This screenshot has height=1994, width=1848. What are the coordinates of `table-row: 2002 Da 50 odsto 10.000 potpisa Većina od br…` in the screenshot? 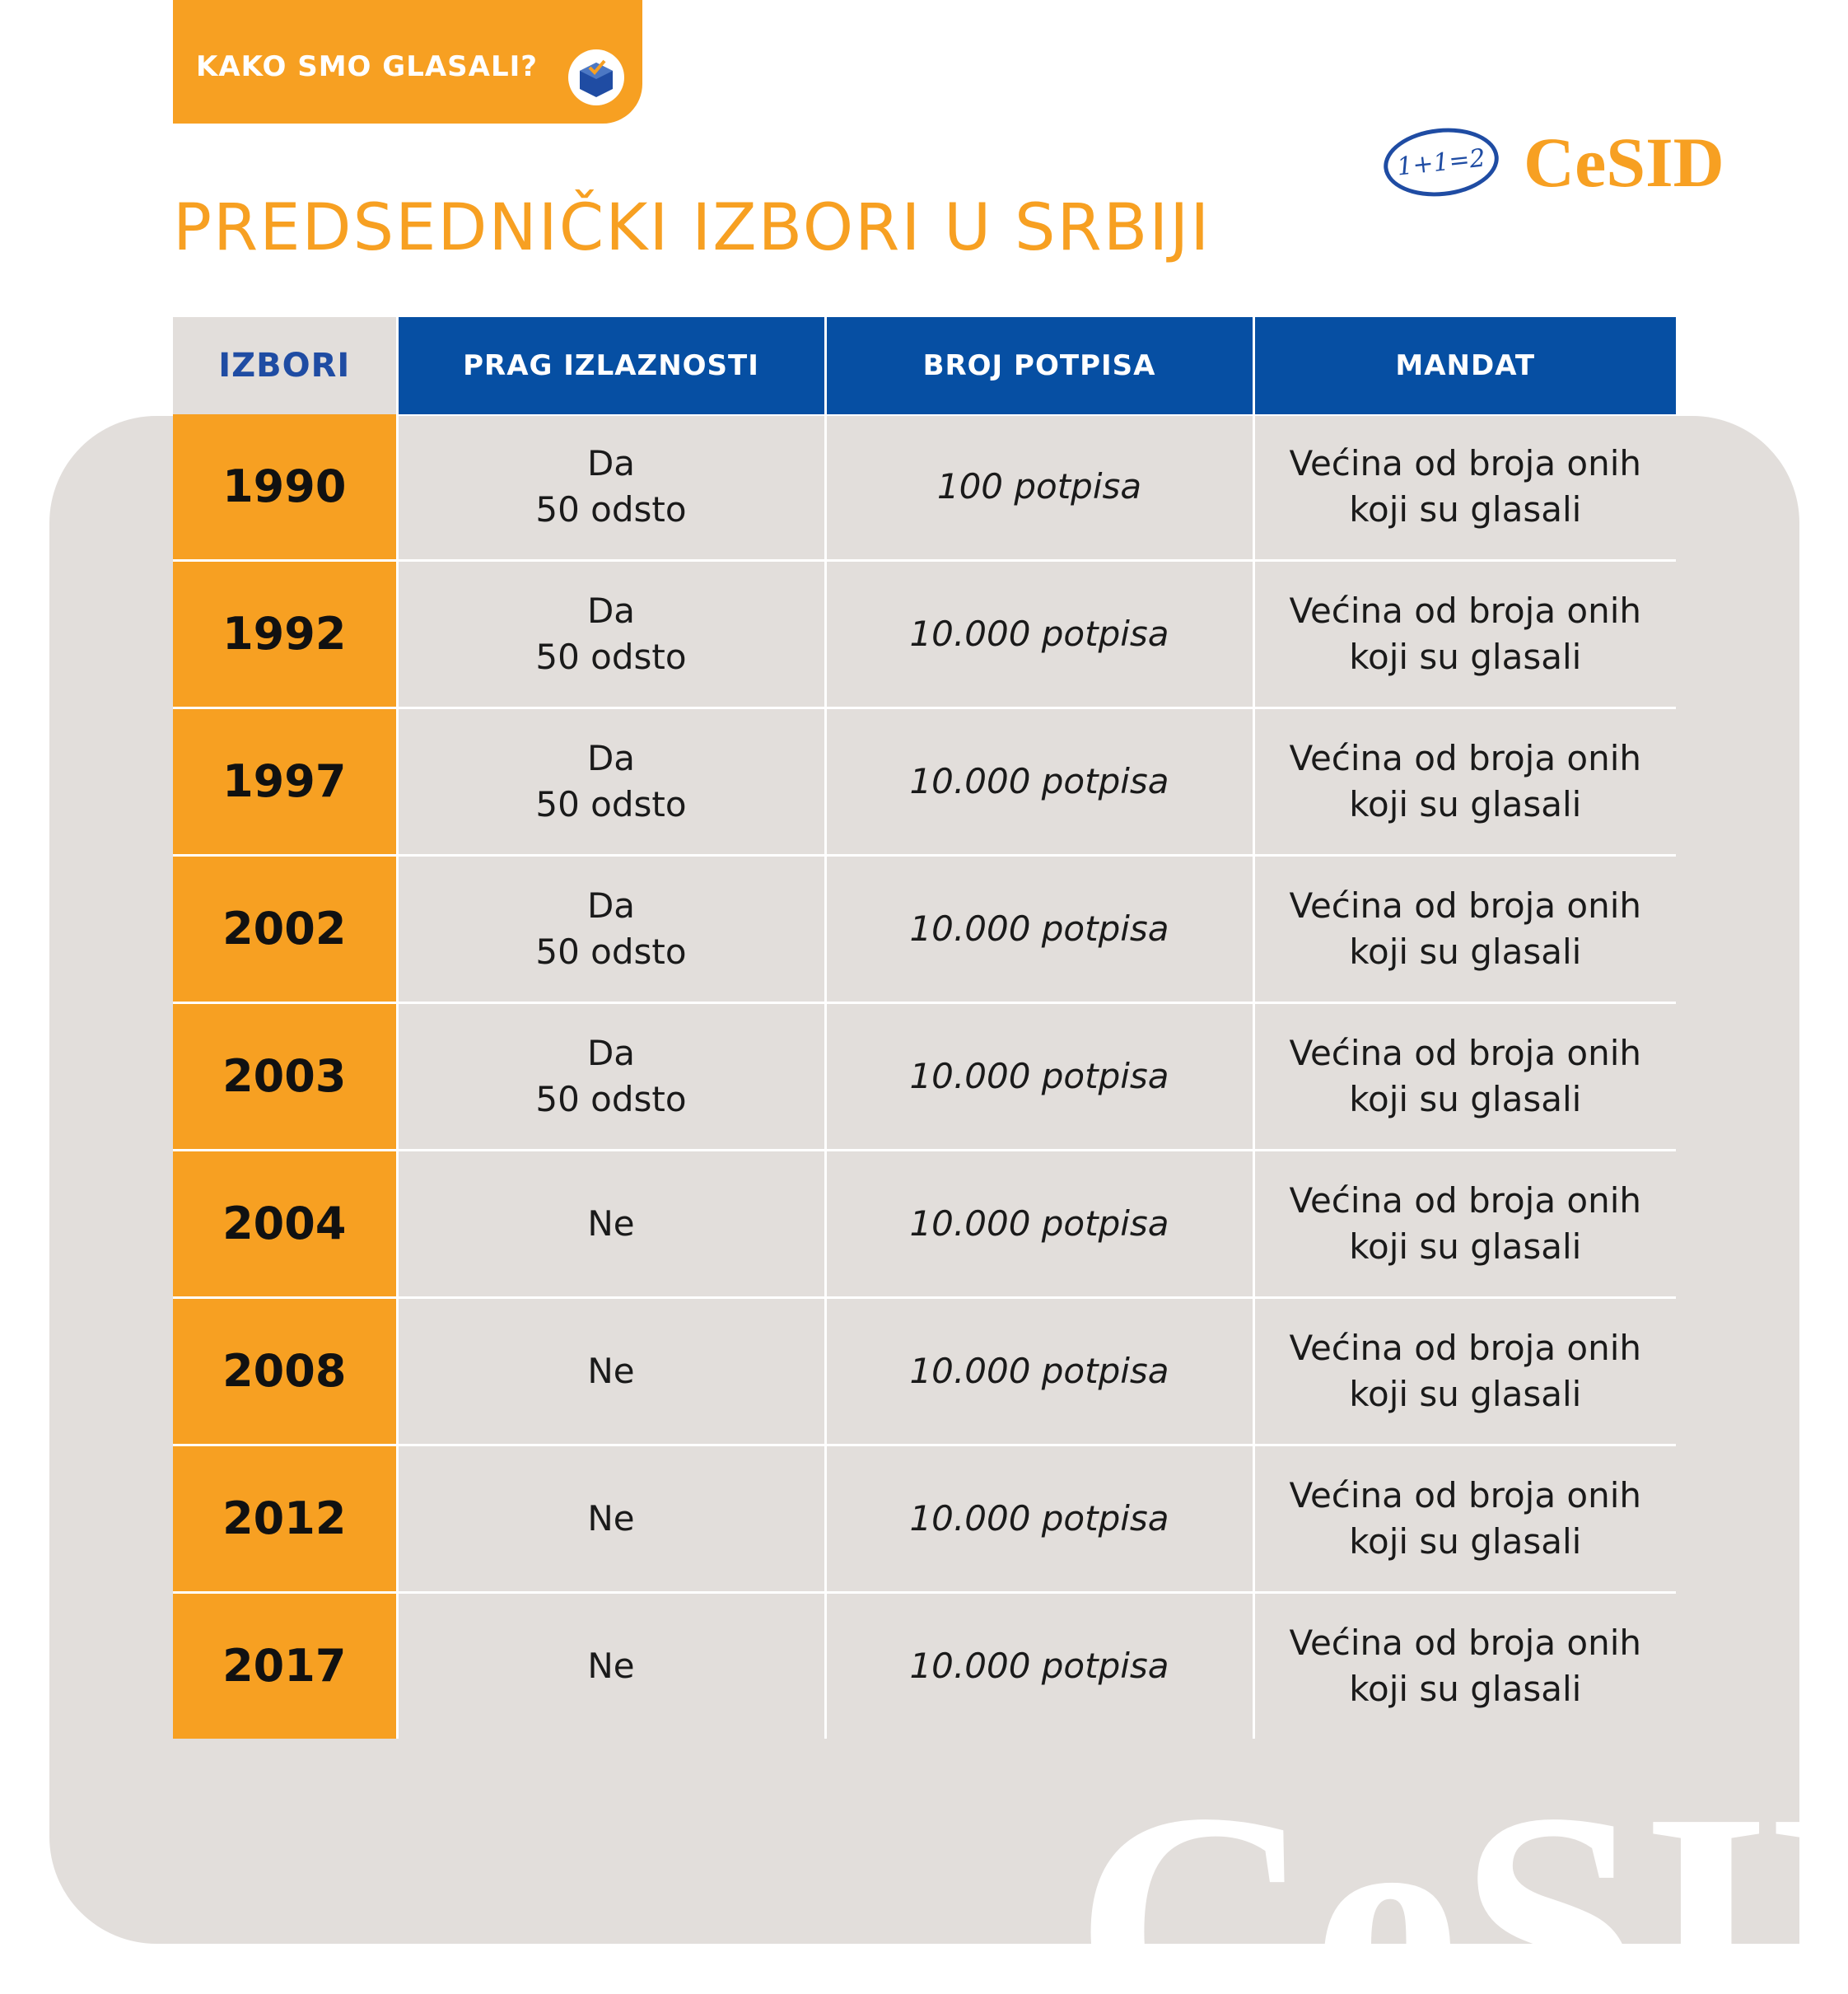 It's located at (924, 928).